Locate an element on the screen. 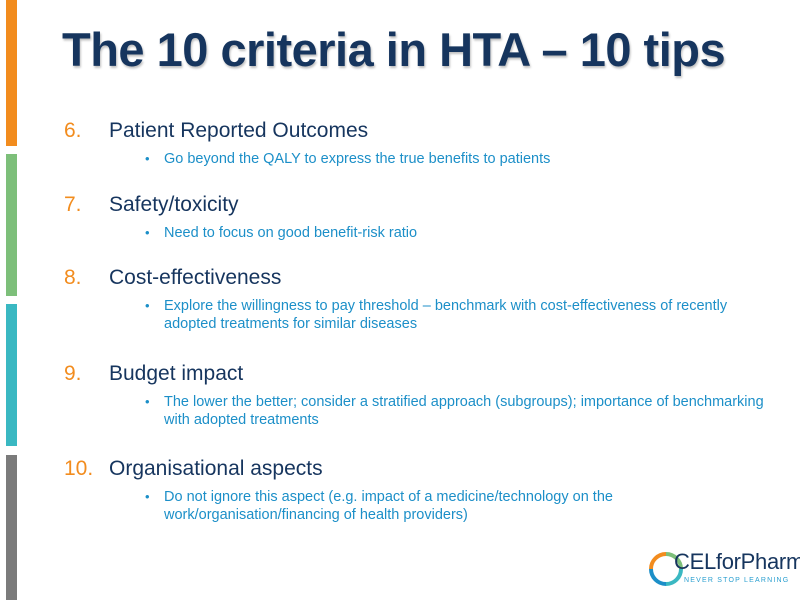 This screenshot has height=600, width=800. celforpharma-logo: CELforPharma NEVER STOP LEARNING is located at coordinates (724, 571).